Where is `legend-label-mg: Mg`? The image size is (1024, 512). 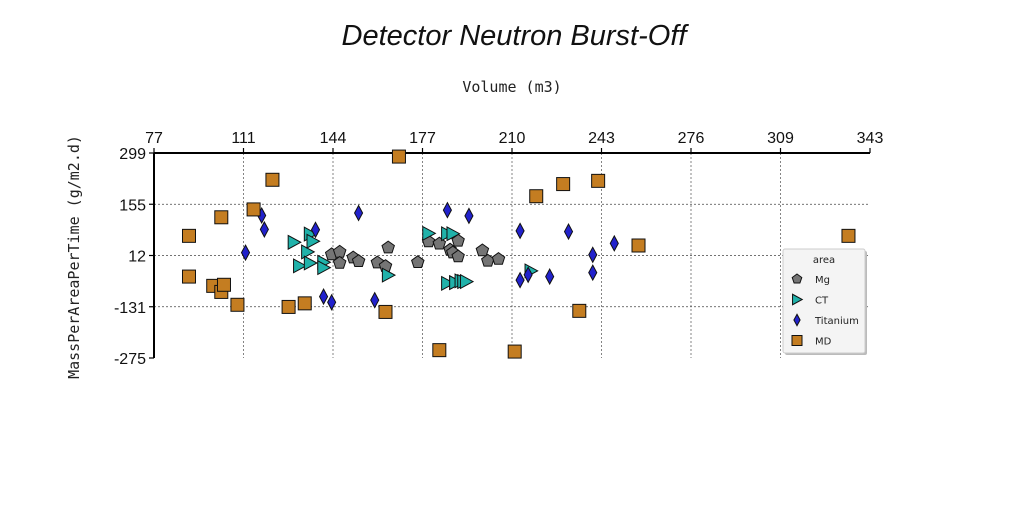 legend-label-mg: Mg is located at coordinates (822, 280).